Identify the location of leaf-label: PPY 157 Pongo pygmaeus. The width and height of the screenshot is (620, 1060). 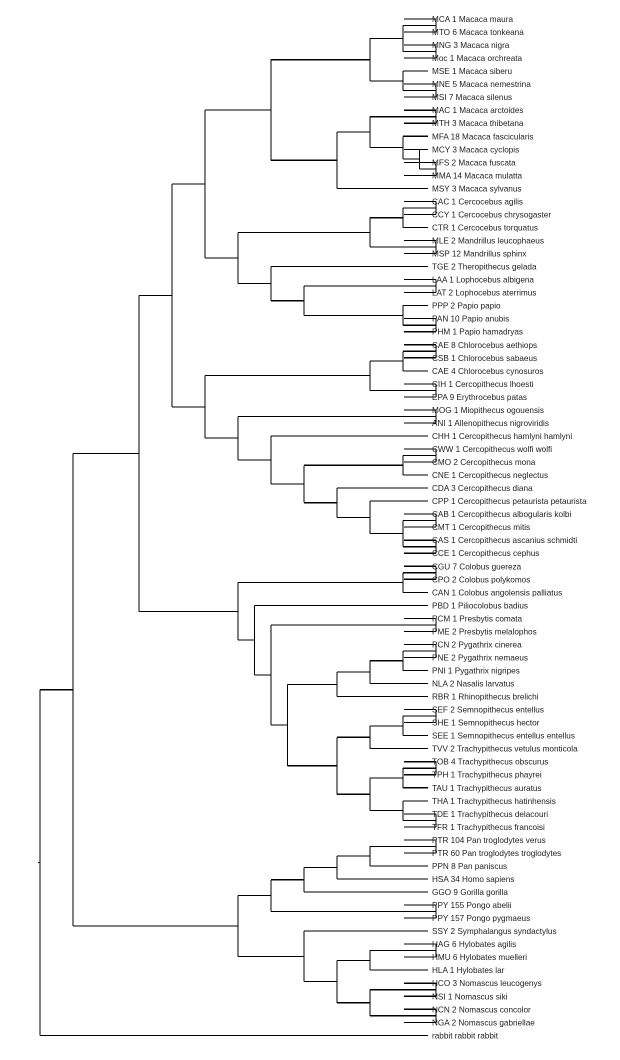
(481, 918).